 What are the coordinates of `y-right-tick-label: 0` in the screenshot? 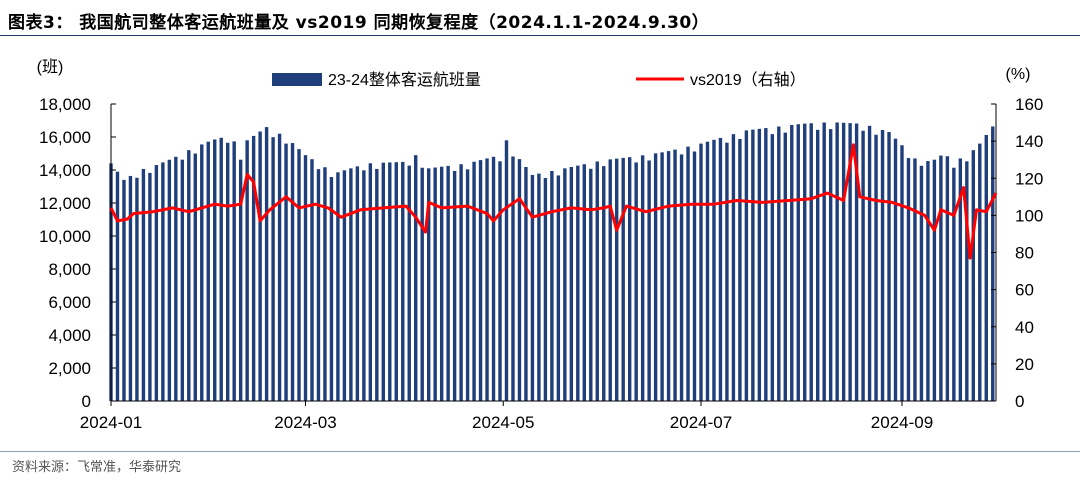 It's located at (1019, 401).